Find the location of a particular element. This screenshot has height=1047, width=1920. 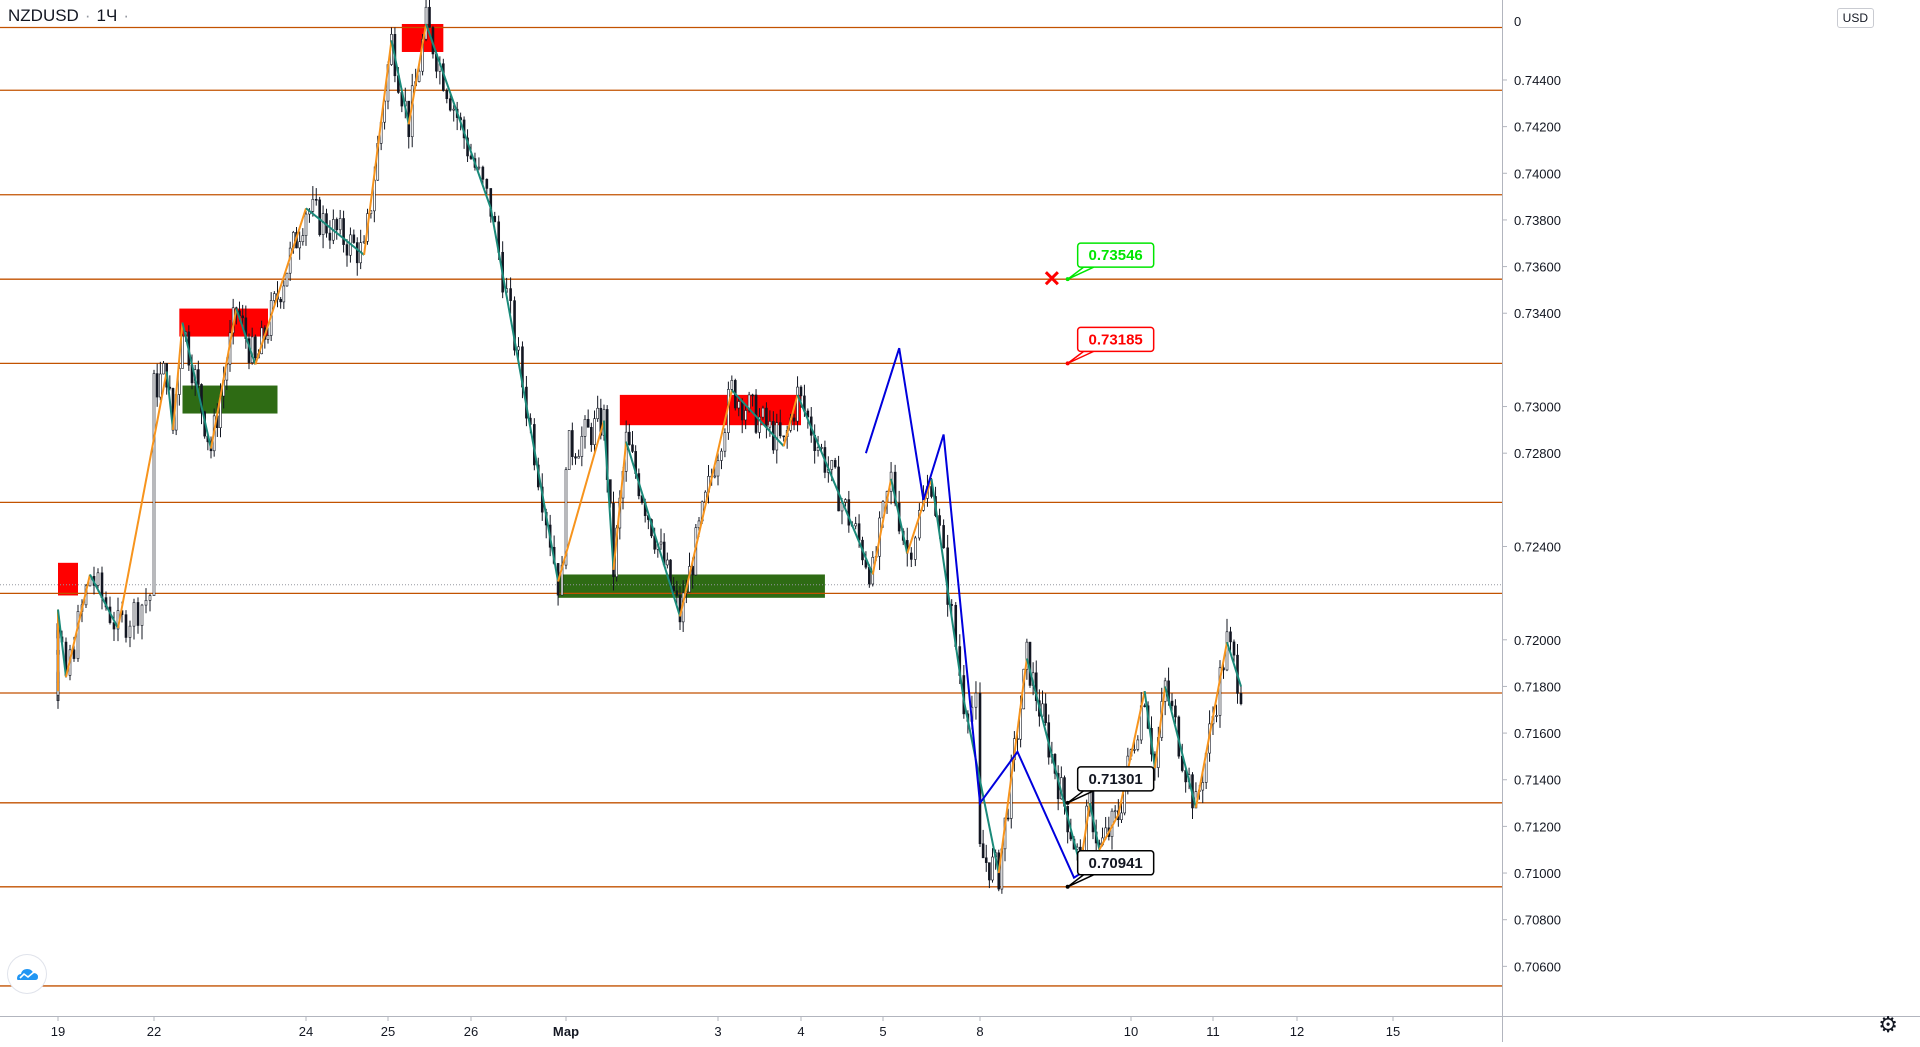

y-tick-label: 0.73600 is located at coordinates (1537, 267).